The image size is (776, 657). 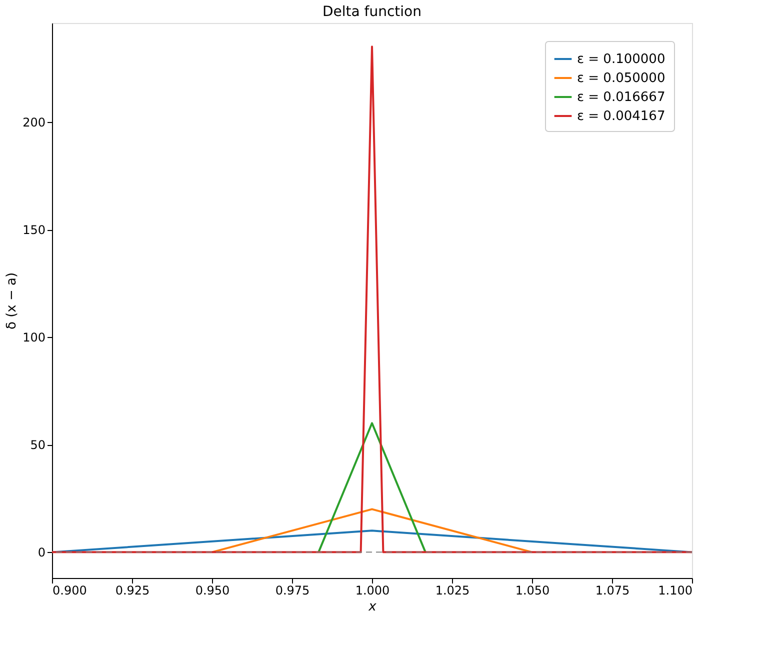 What do you see at coordinates (372, 607) in the screenshot?
I see `x-axis-title: x` at bounding box center [372, 607].